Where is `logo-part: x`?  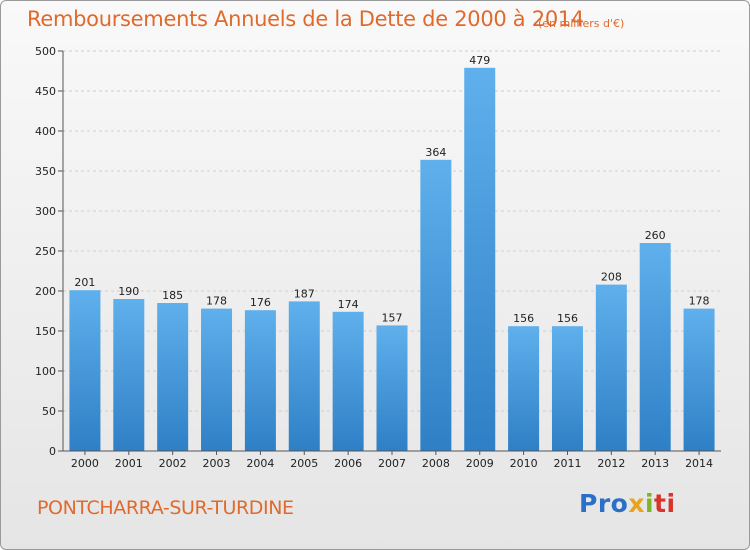
logo-part: x is located at coordinates (636, 503).